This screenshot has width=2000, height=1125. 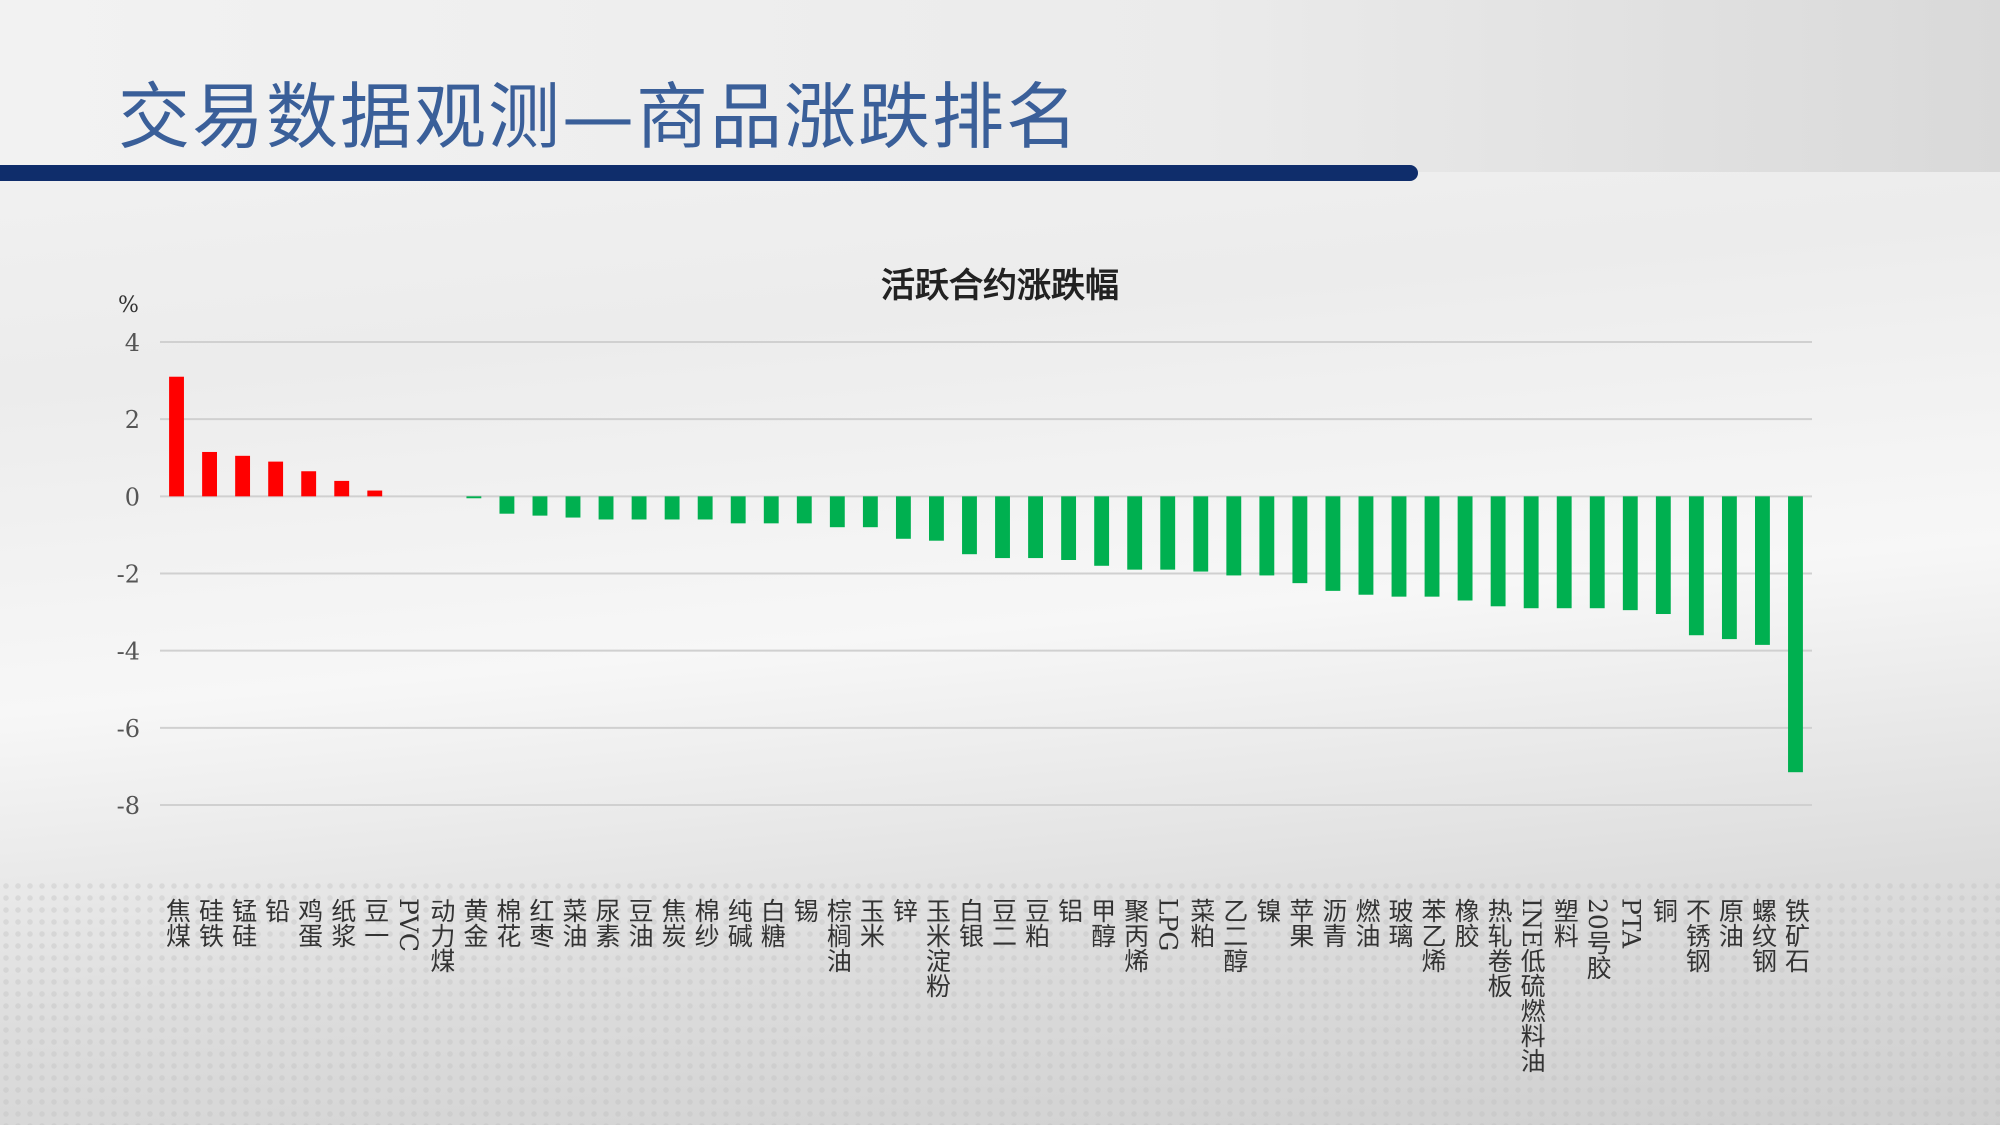 What do you see at coordinates (607, 923) in the screenshot?
I see `x-tick-label: 尿素` at bounding box center [607, 923].